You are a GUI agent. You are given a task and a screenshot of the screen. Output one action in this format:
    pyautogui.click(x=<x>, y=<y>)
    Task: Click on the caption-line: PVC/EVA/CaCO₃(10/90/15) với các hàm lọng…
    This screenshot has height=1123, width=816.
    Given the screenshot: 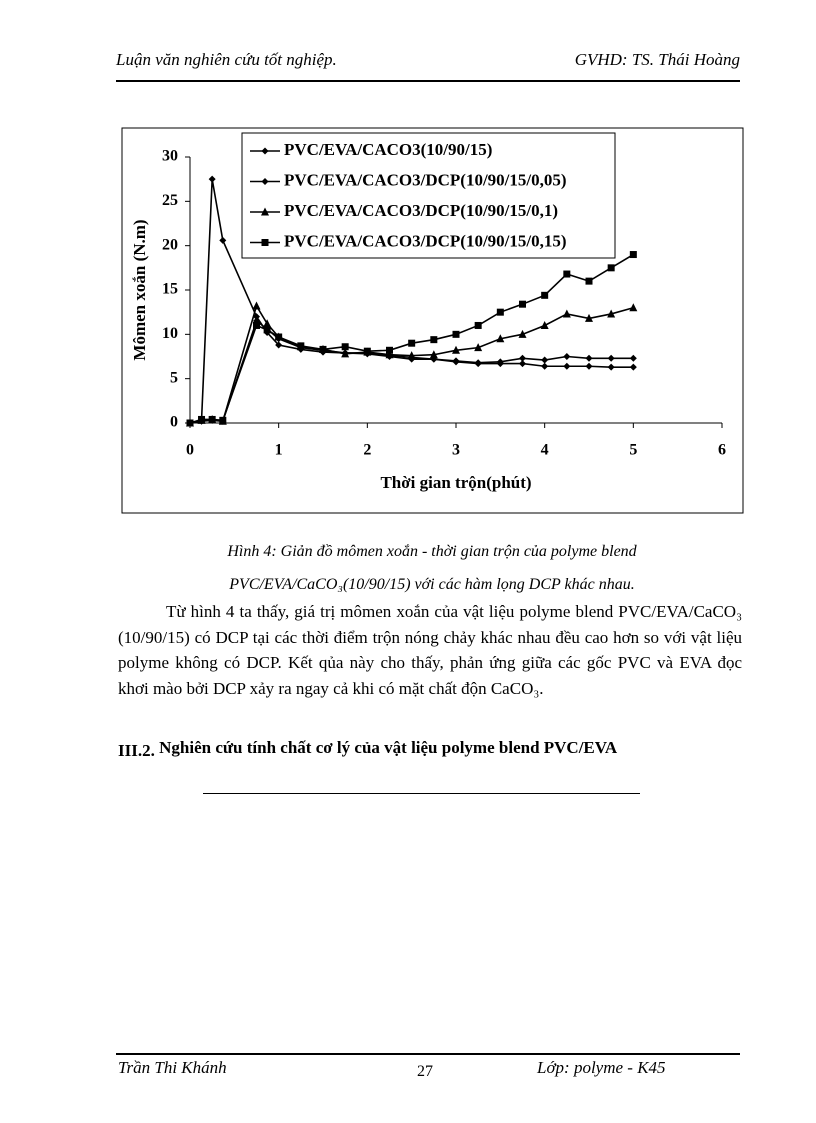 What is the action you would take?
    pyautogui.click(x=432, y=584)
    